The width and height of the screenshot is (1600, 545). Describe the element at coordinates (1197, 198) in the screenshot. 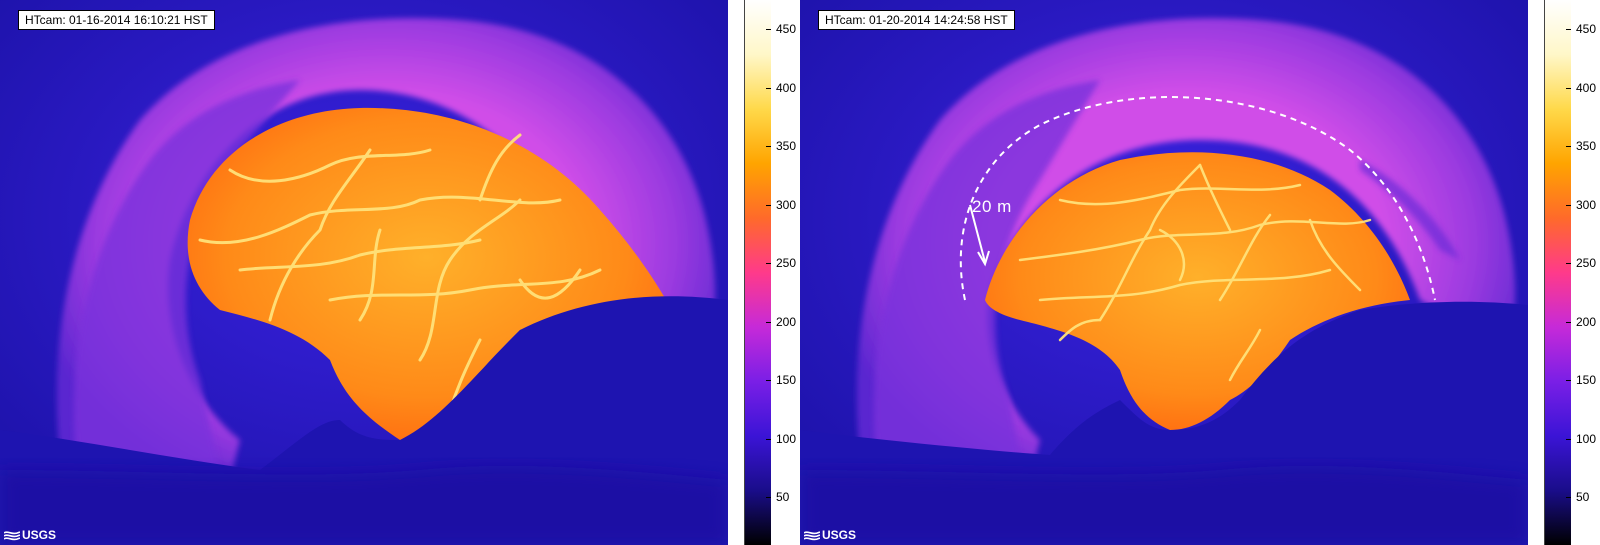

I see `former-lake-boundary-line` at that location.